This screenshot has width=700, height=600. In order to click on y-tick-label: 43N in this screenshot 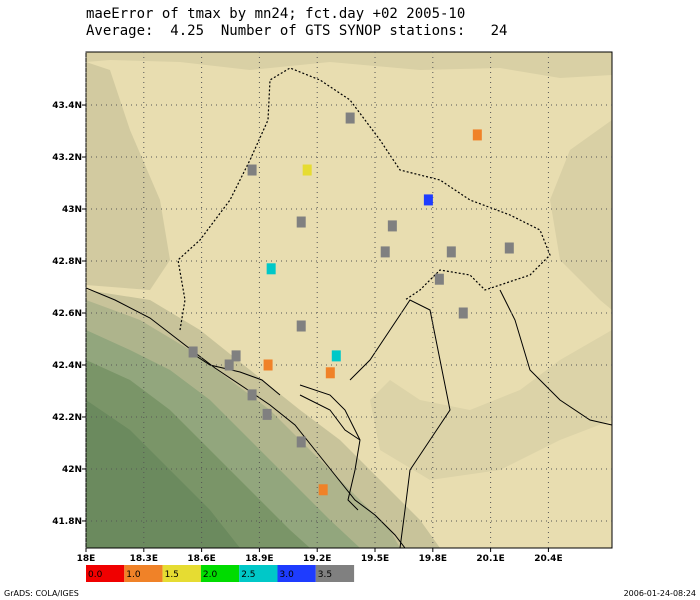, I will do `click(72, 210)`.